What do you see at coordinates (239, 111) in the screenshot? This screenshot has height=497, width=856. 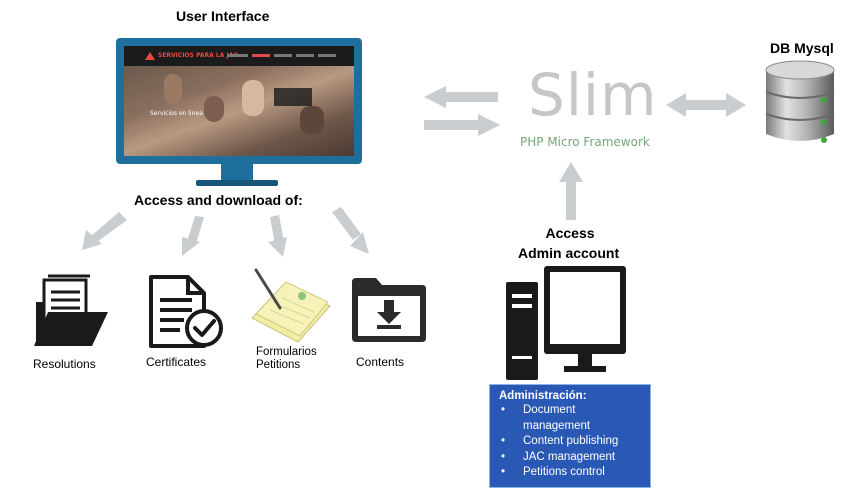 I see `screen-hero-photo` at bounding box center [239, 111].